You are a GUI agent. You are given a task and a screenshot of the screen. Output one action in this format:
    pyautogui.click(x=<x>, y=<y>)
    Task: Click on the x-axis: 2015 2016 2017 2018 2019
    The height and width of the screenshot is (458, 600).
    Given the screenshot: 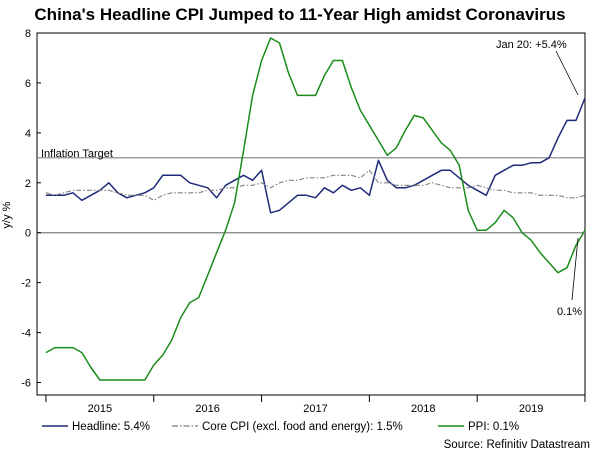 What is the action you would take?
    pyautogui.click(x=315, y=405)
    